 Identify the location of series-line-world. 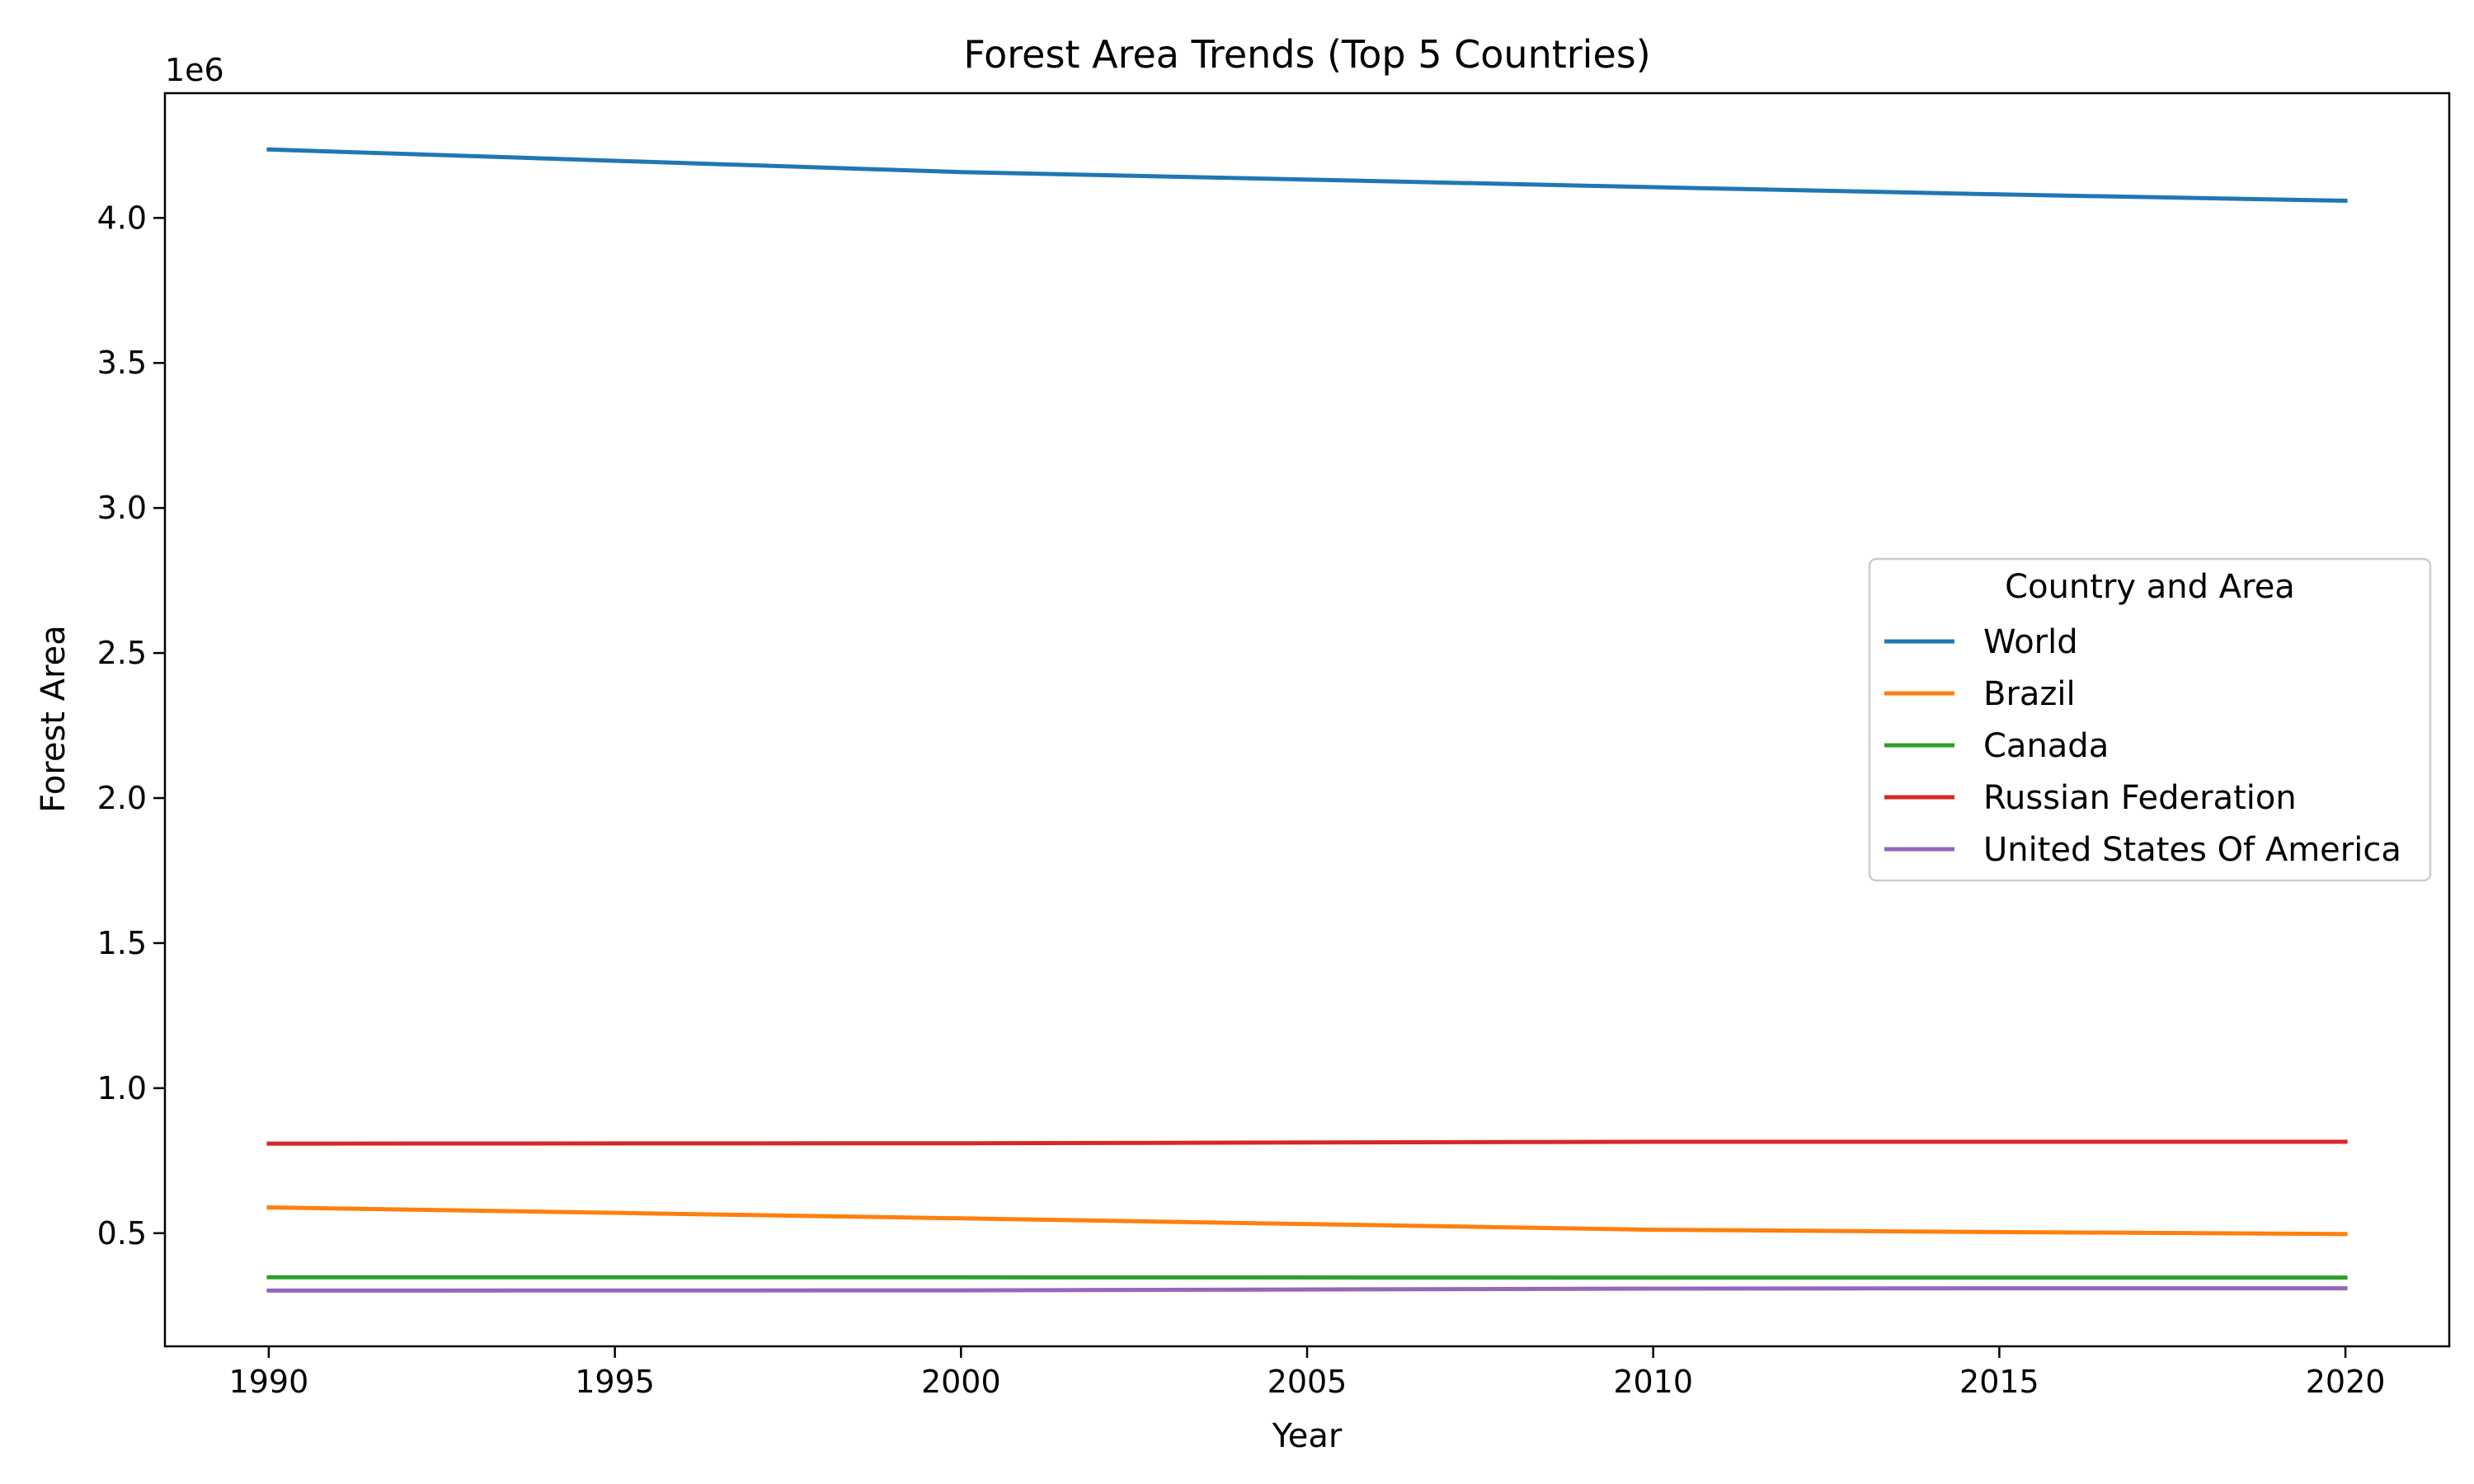
(1307, 175).